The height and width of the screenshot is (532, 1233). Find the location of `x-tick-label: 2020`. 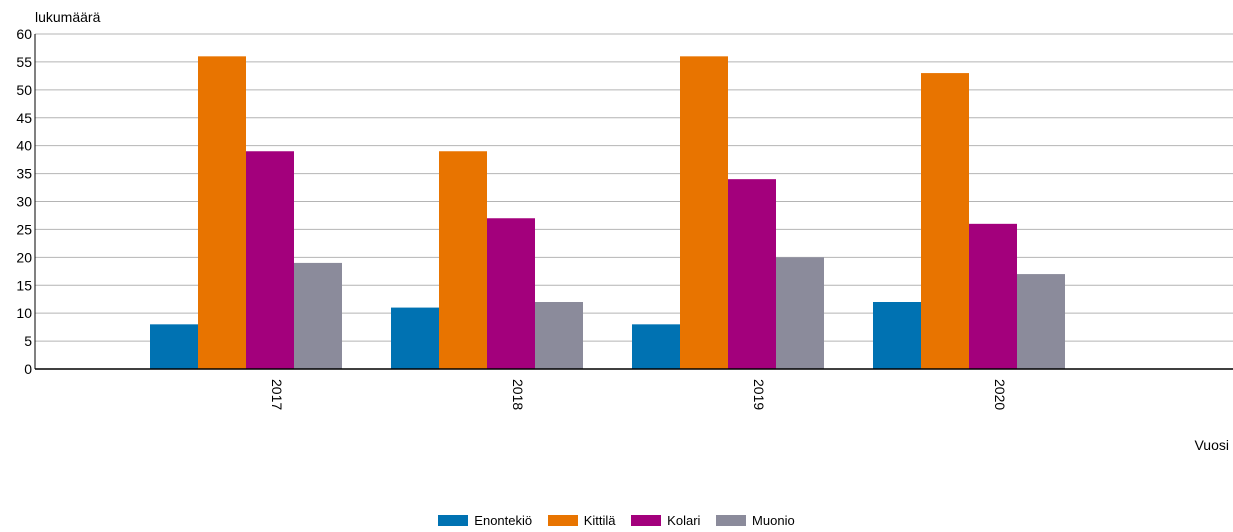

x-tick-label: 2020 is located at coordinates (1000, 394).